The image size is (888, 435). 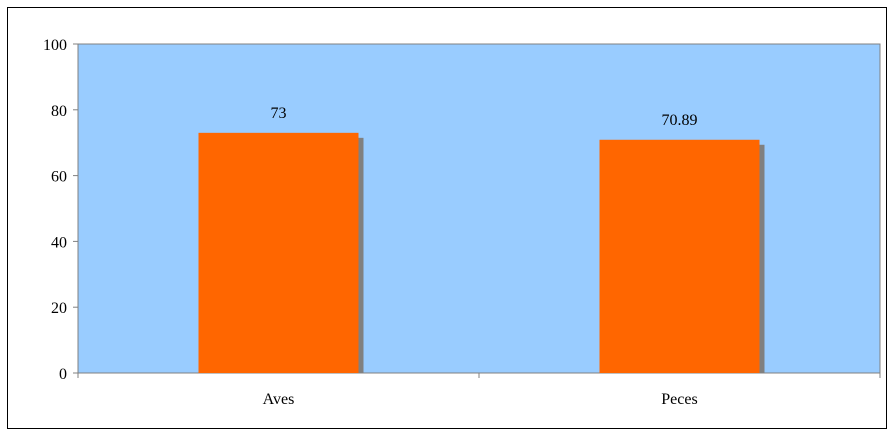 What do you see at coordinates (278, 252) in the screenshot?
I see `bar-aves` at bounding box center [278, 252].